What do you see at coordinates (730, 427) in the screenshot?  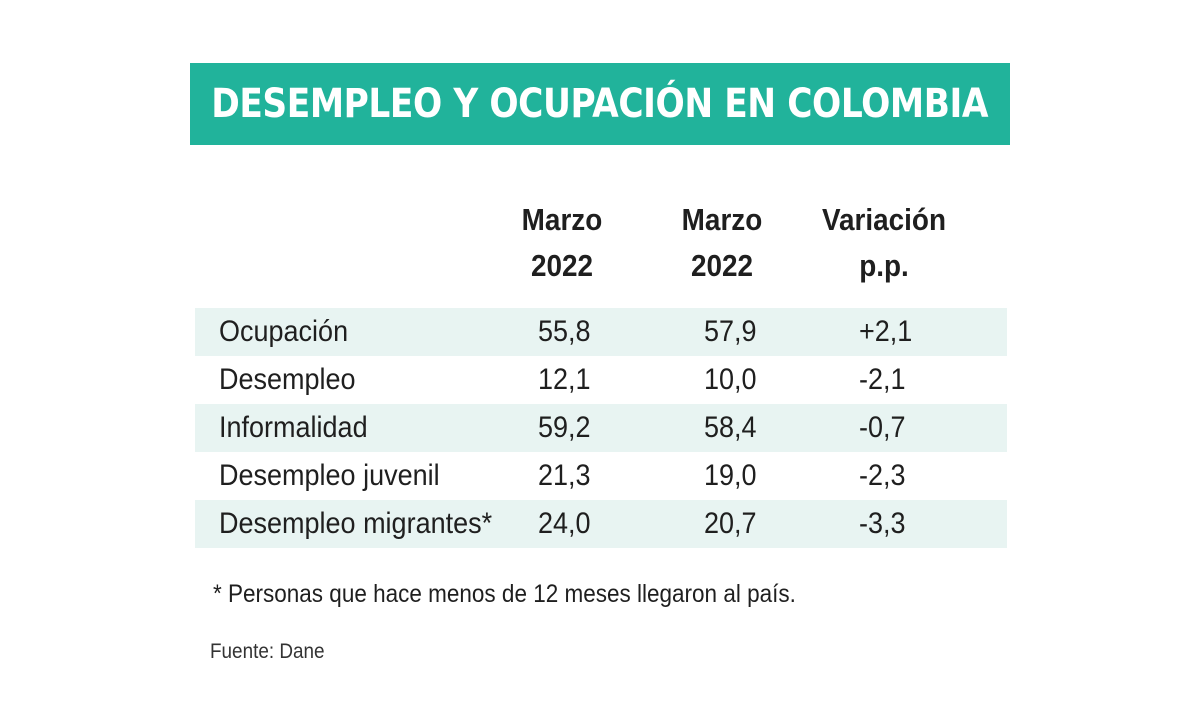 I see `row-value-2: 58,4` at bounding box center [730, 427].